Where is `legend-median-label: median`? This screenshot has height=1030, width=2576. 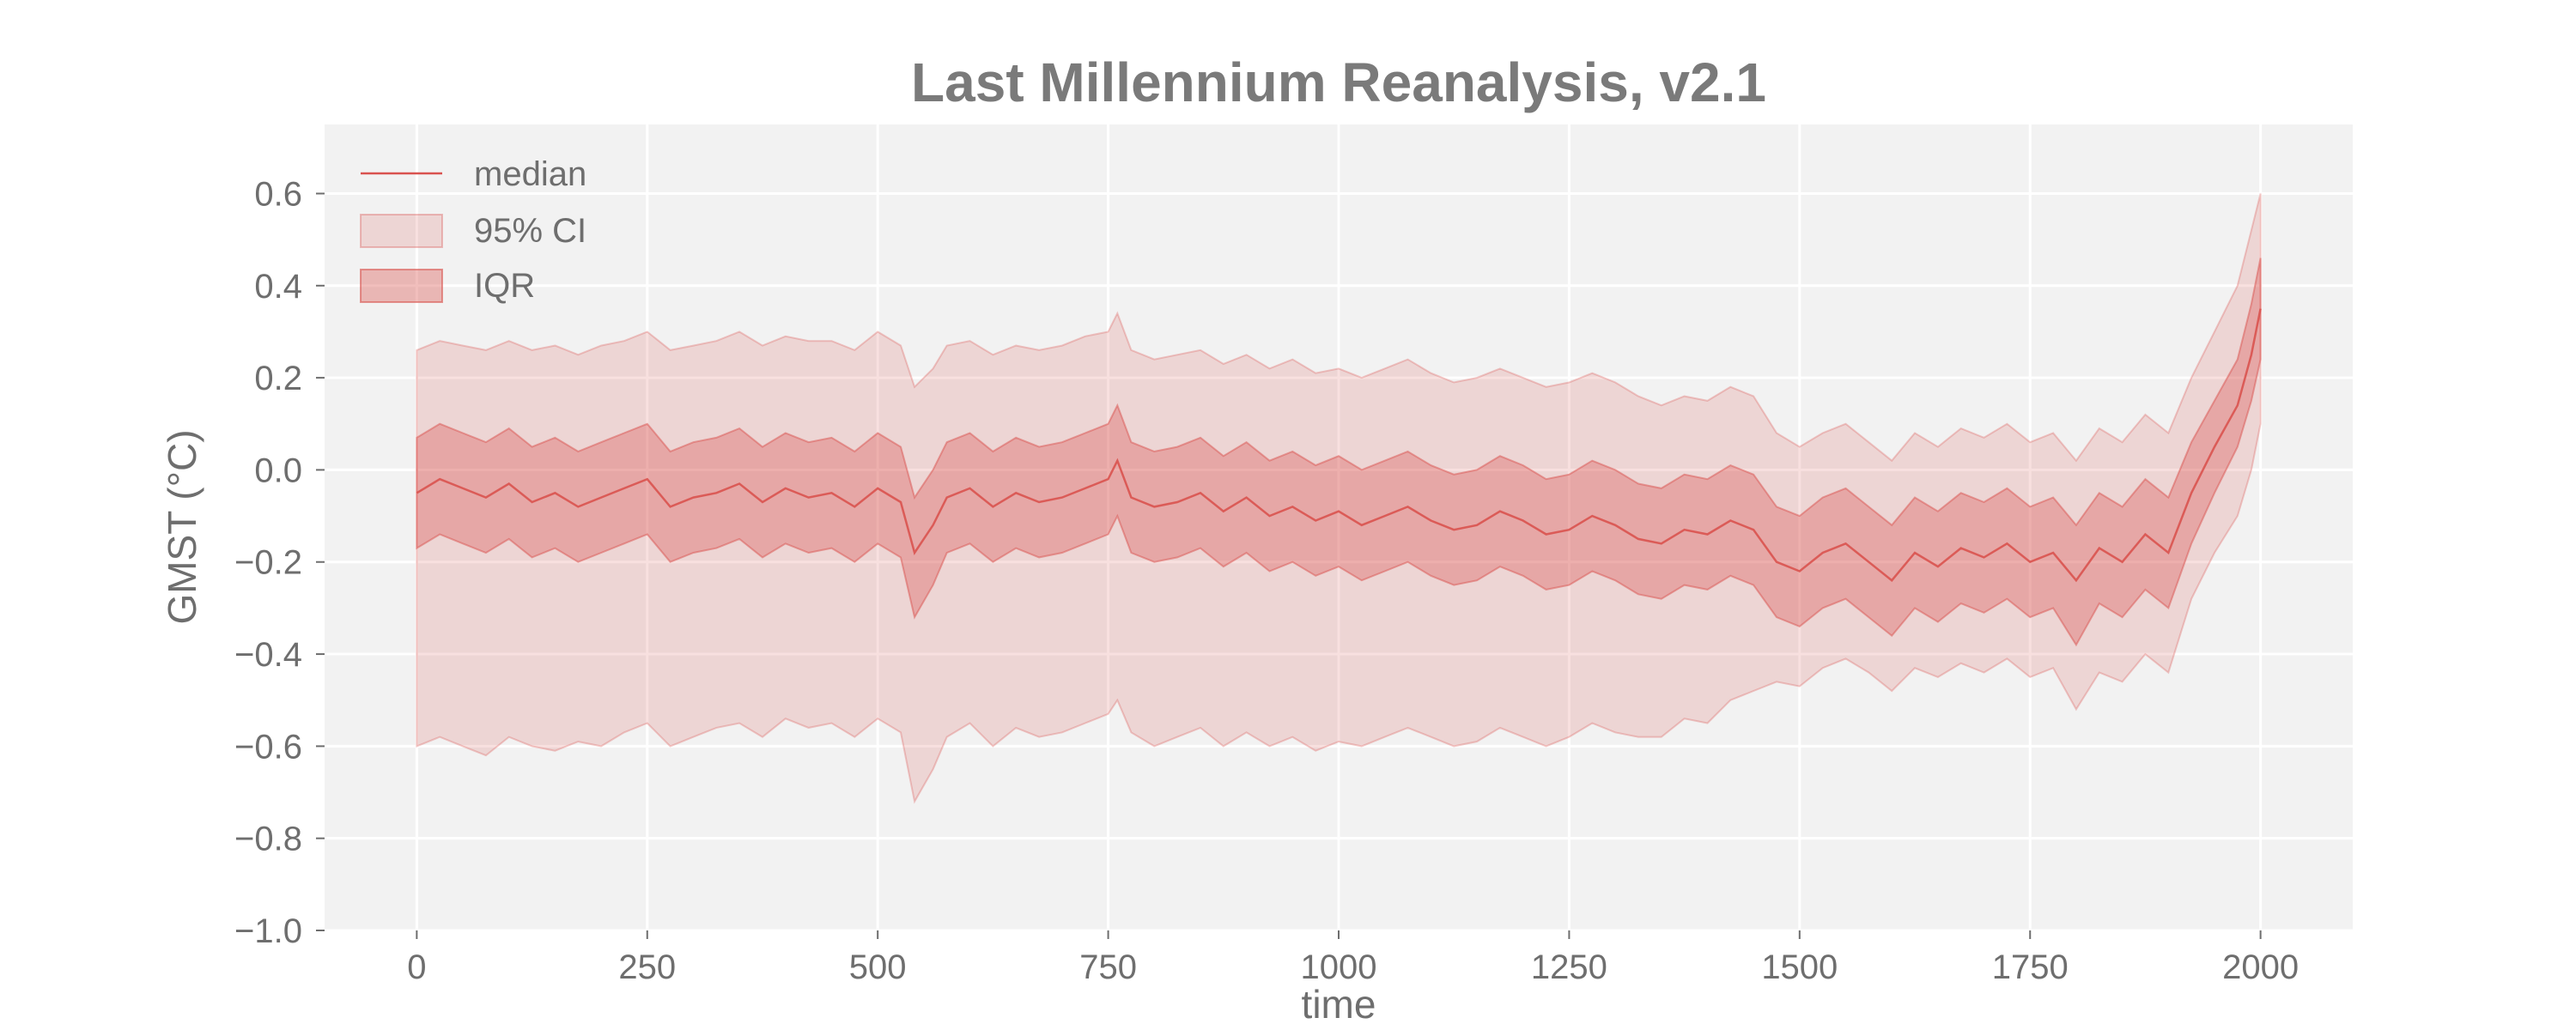 legend-median-label: median is located at coordinates (530, 174).